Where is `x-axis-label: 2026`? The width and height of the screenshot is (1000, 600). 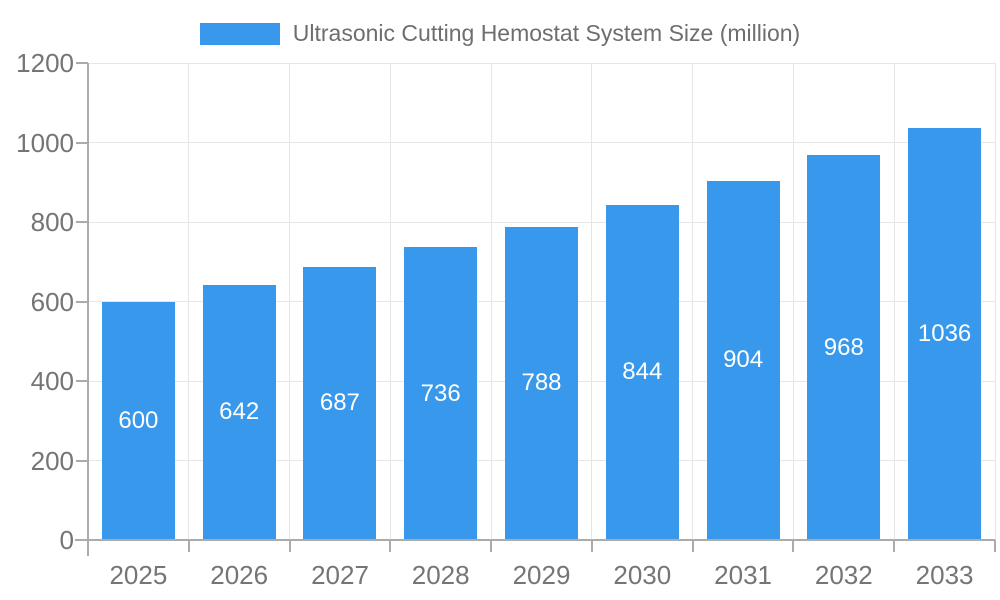 x-axis-label: 2026 is located at coordinates (239, 575).